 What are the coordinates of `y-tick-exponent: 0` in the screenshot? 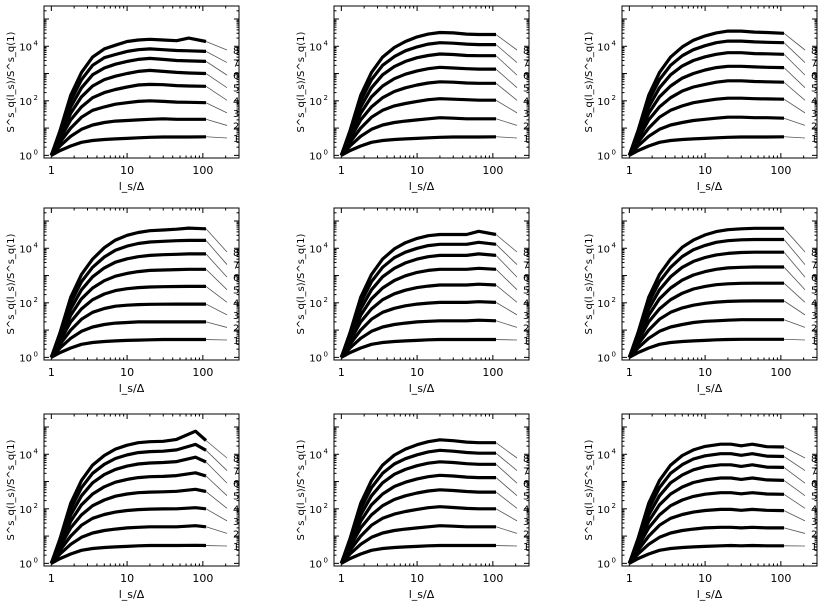 It's located at (36, 560).